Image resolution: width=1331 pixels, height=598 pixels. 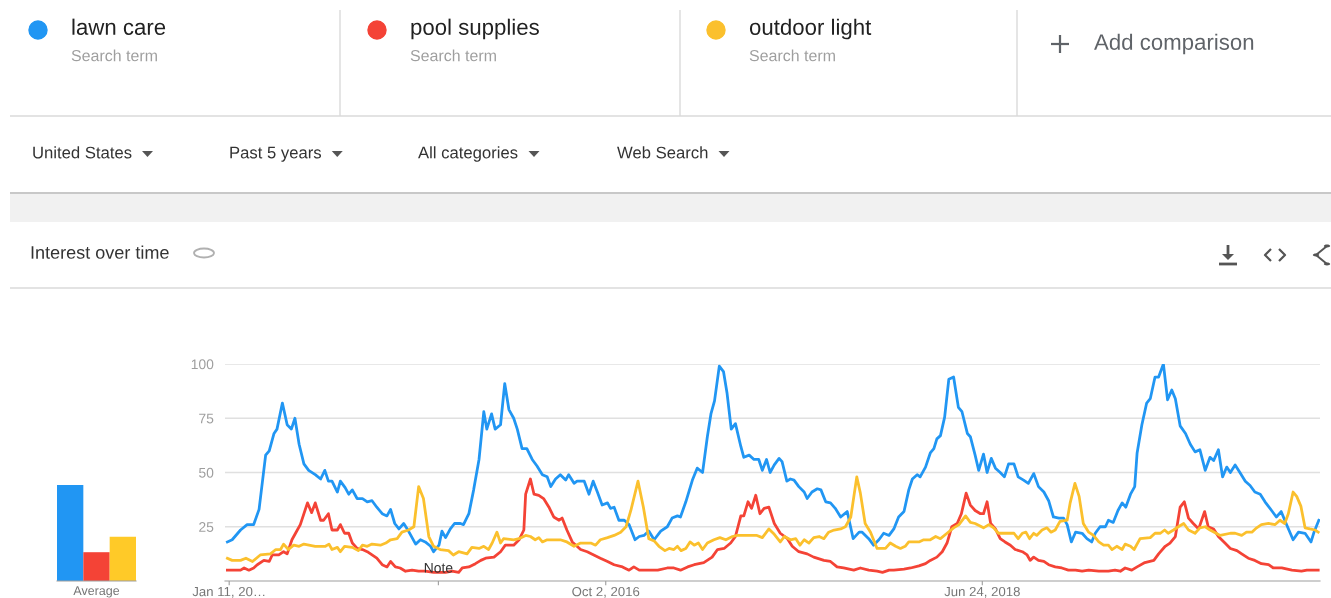 I want to click on y-tick-label: 75, so click(x=206, y=418).